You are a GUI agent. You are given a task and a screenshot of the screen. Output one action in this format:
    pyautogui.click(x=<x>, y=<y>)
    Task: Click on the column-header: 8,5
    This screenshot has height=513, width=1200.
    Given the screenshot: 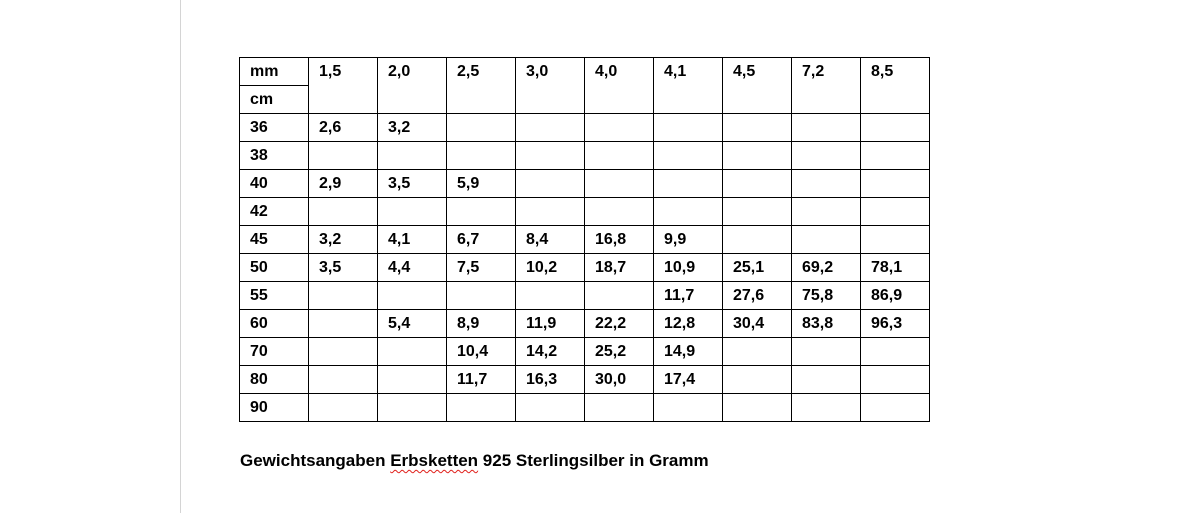 What is the action you would take?
    pyautogui.click(x=895, y=85)
    